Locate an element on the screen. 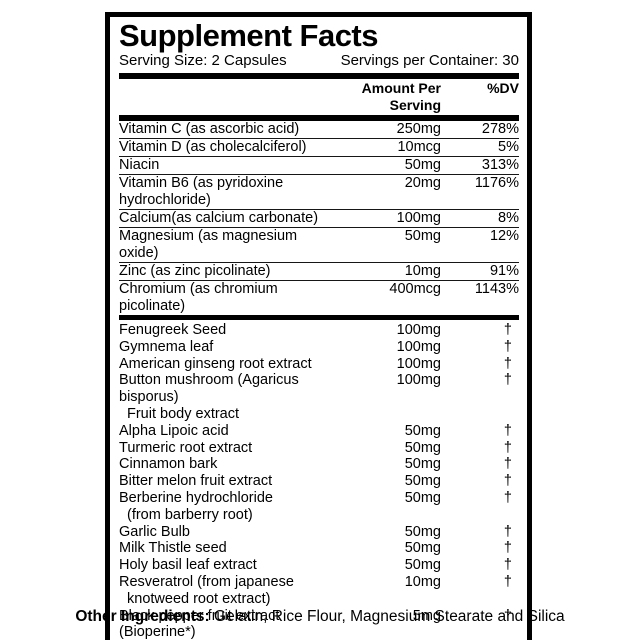 The image size is (640, 640). ingredient-daily-value: 1143% is located at coordinates (496, 289).